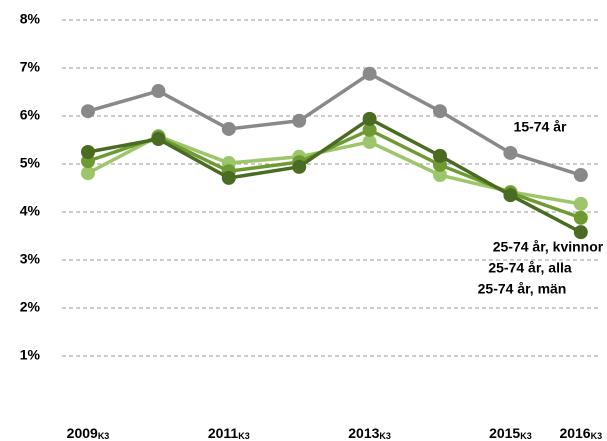 The image size is (607, 441). What do you see at coordinates (363, 433) in the screenshot?
I see `x-tick-year: 2013` at bounding box center [363, 433].